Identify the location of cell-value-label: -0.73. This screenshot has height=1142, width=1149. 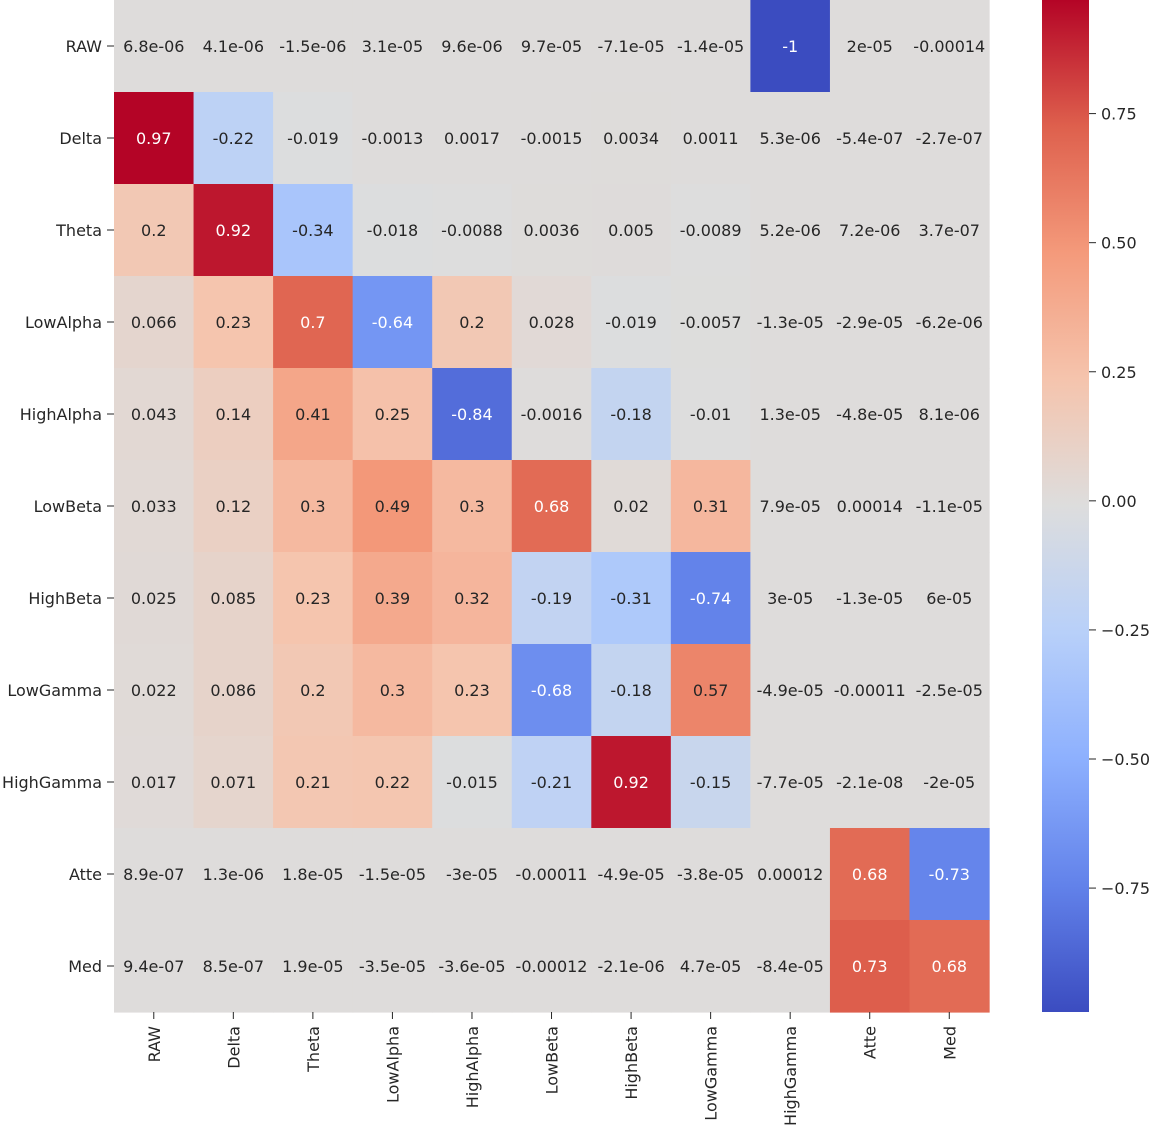
(949, 874).